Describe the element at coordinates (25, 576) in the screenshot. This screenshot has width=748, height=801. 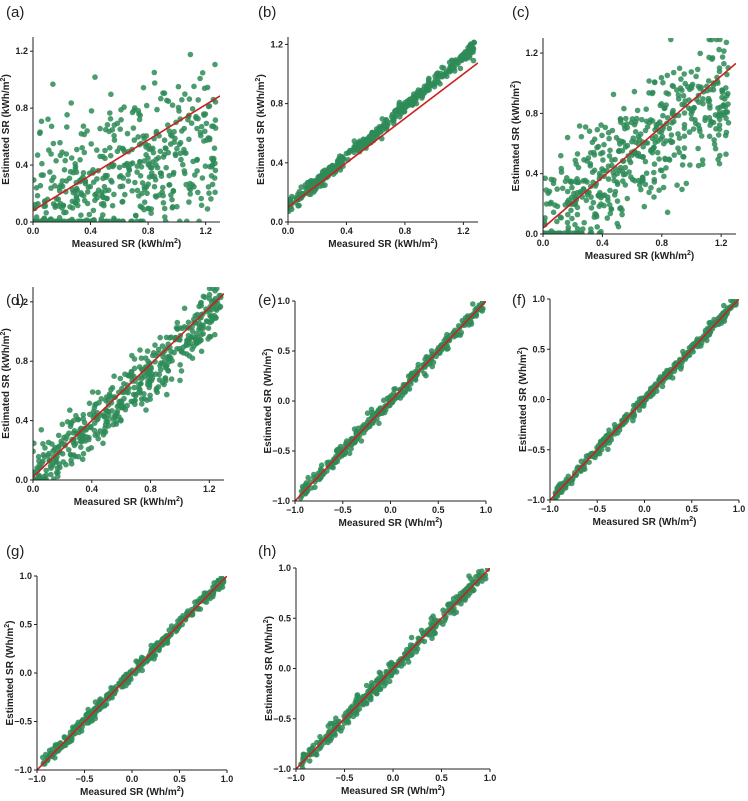
I see `y-tick-label: 1.0` at that location.